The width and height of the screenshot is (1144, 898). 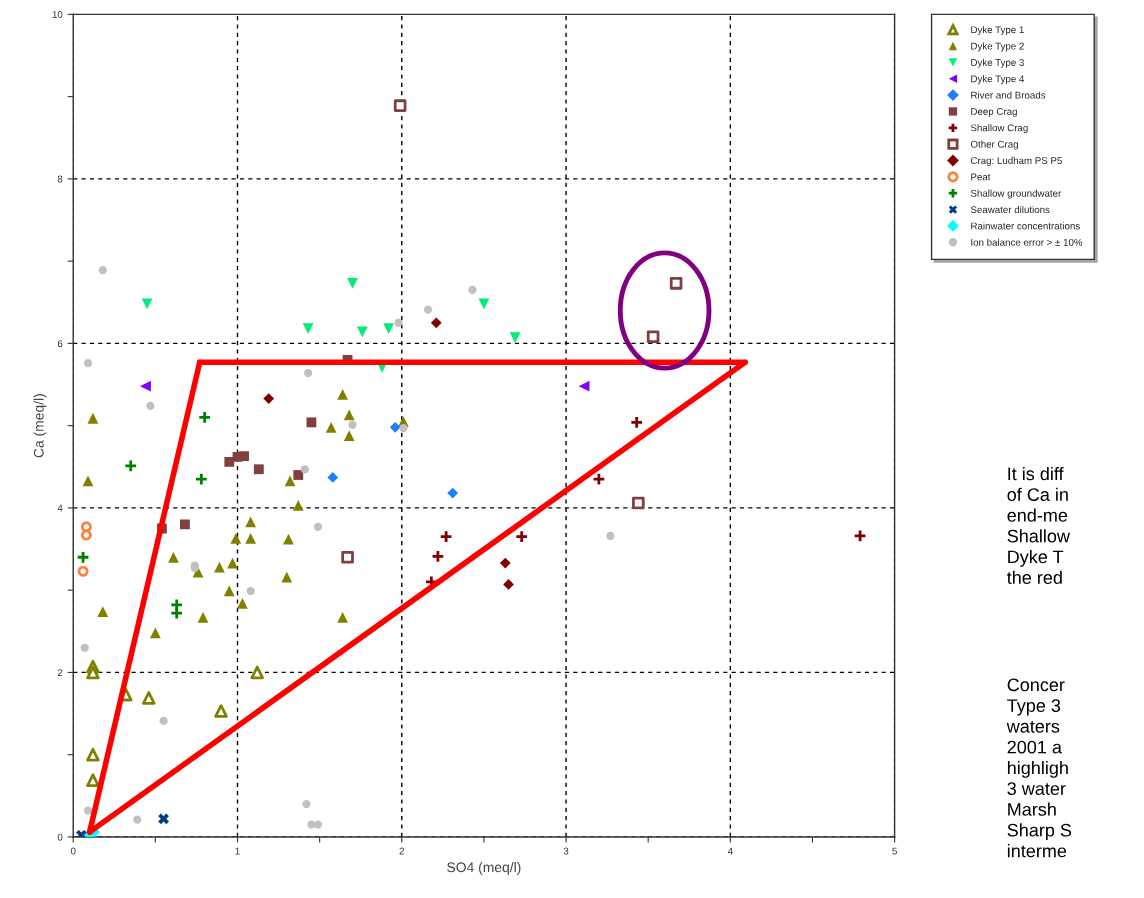 What do you see at coordinates (999, 129) in the screenshot?
I see `legend-label: Shallow Crag` at bounding box center [999, 129].